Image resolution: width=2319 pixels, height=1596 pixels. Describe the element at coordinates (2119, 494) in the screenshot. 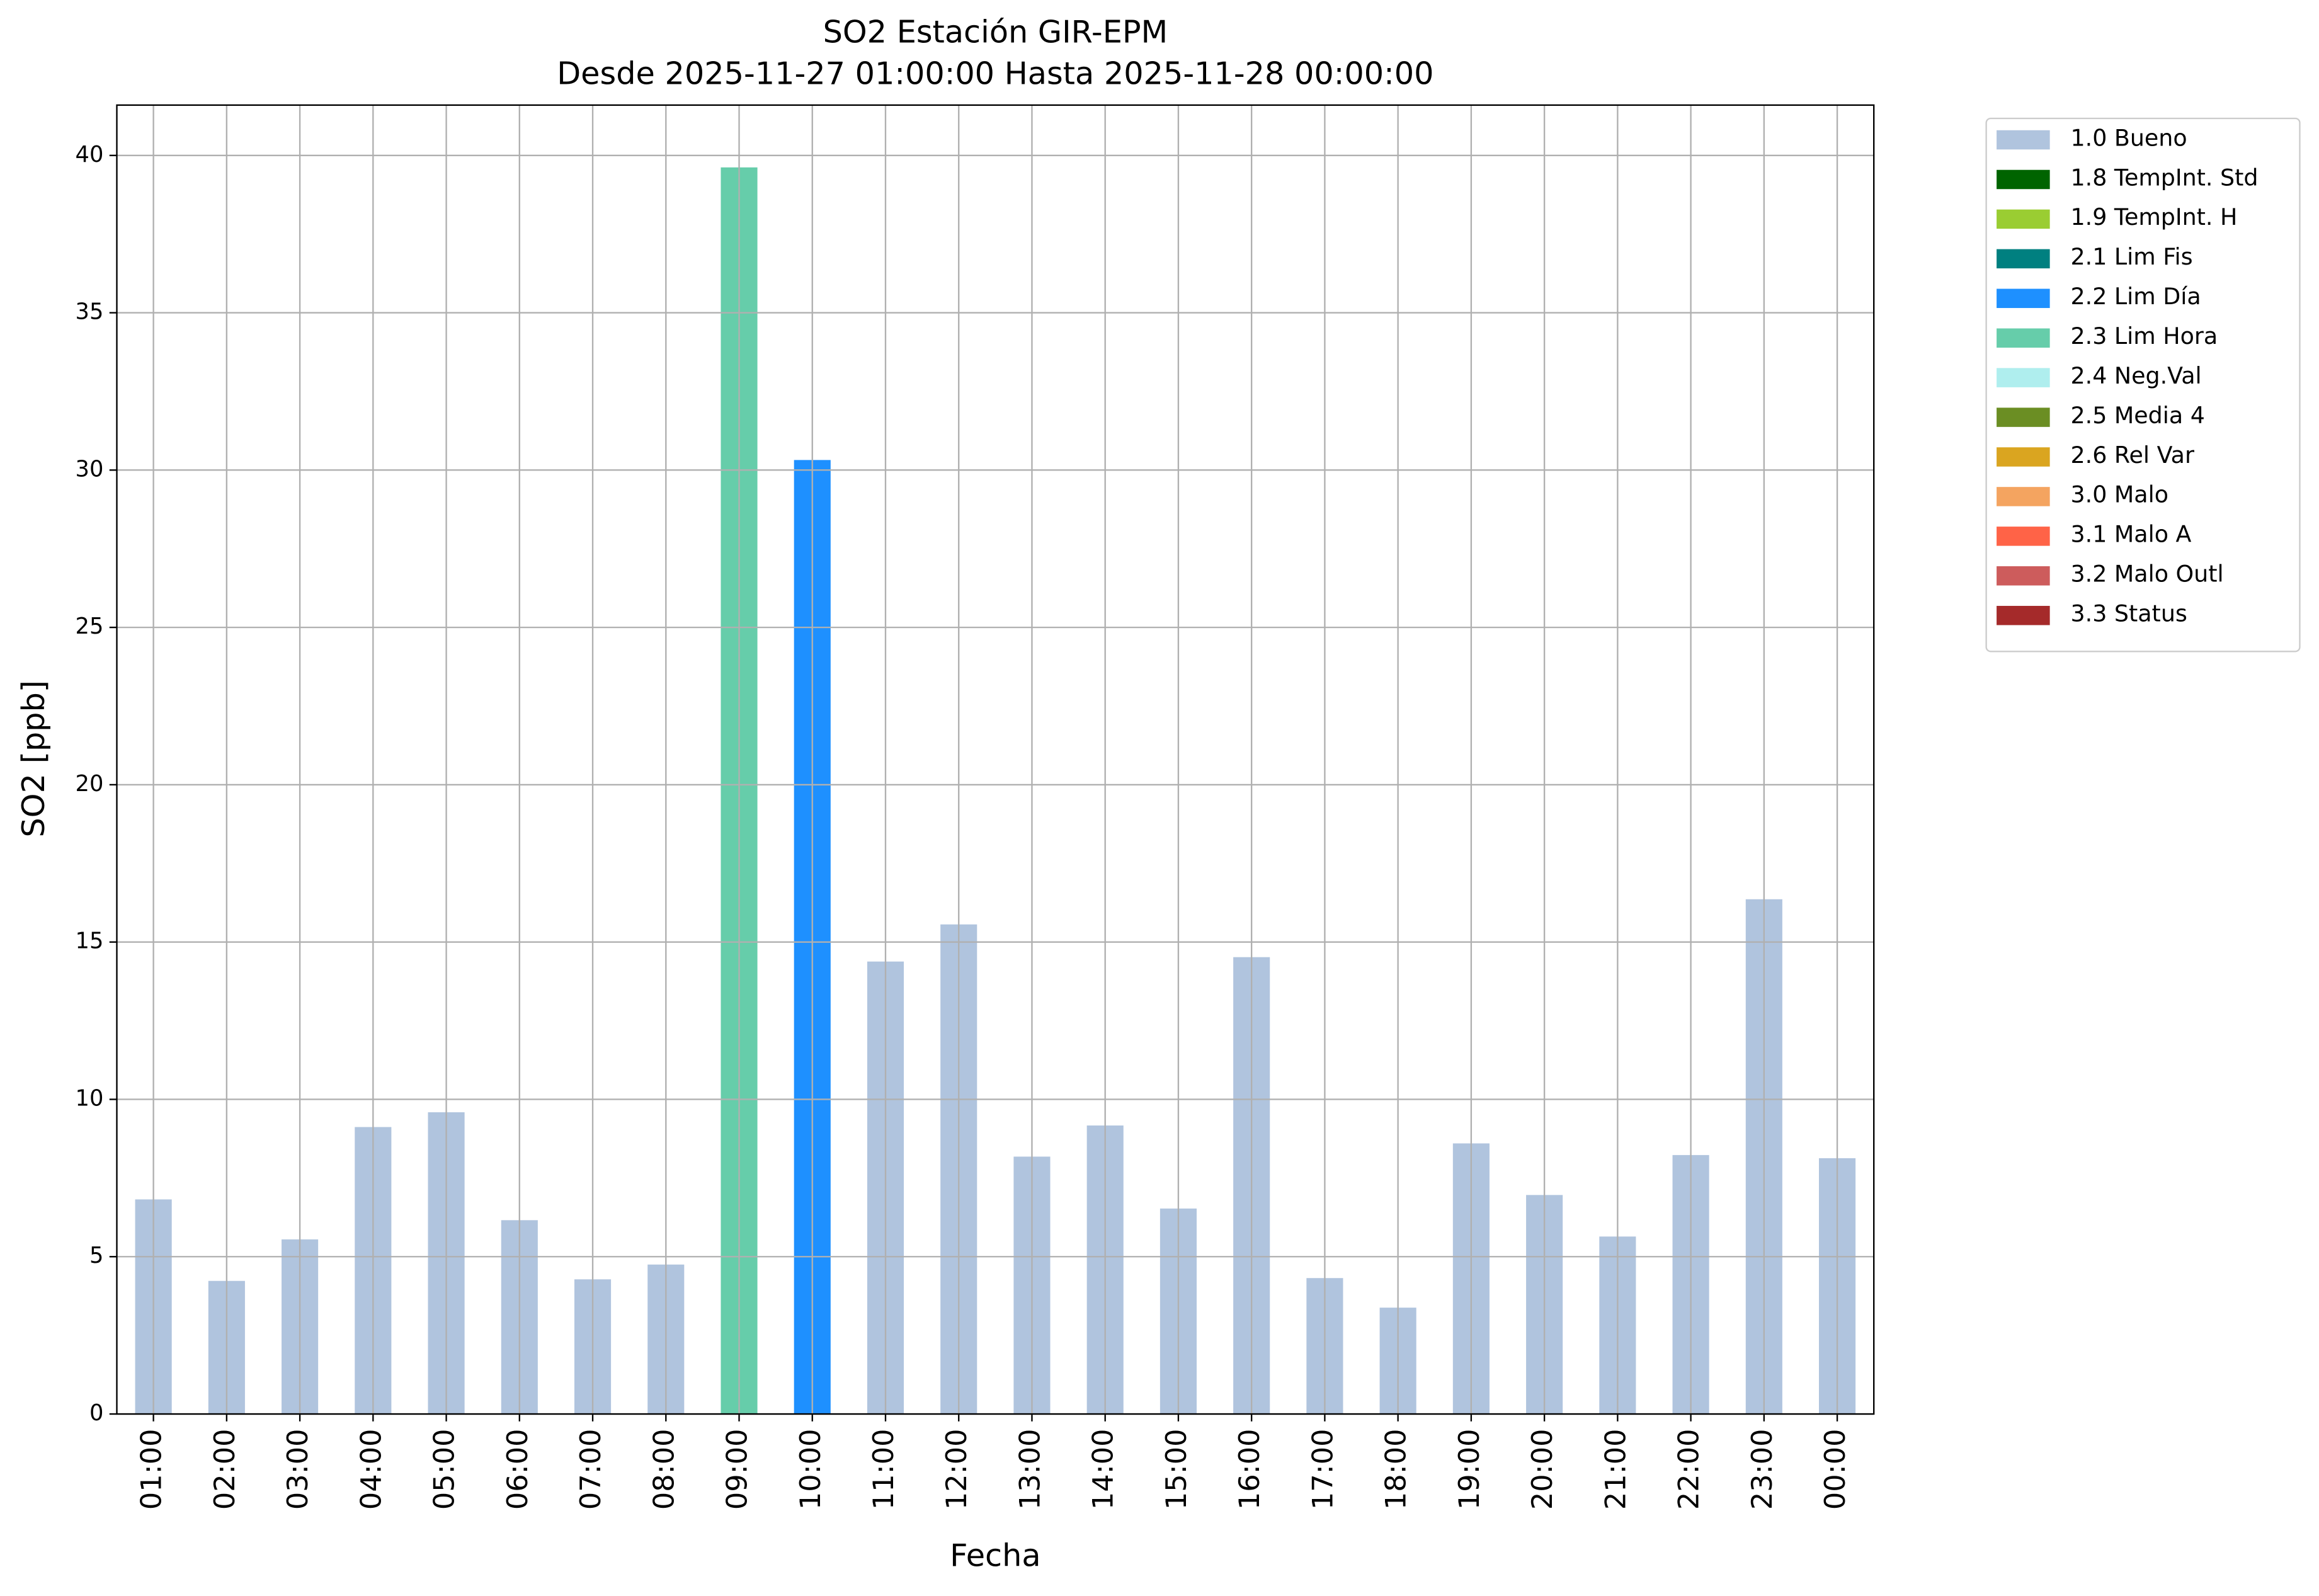

I see `legend-label: 3.0 Malo` at that location.